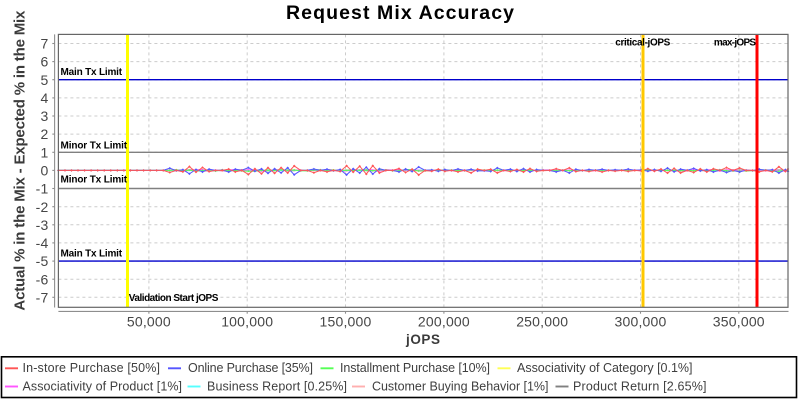 The width and height of the screenshot is (800, 400). Describe the element at coordinates (42, 279) in the screenshot. I see `svg-text: -6` at that location.